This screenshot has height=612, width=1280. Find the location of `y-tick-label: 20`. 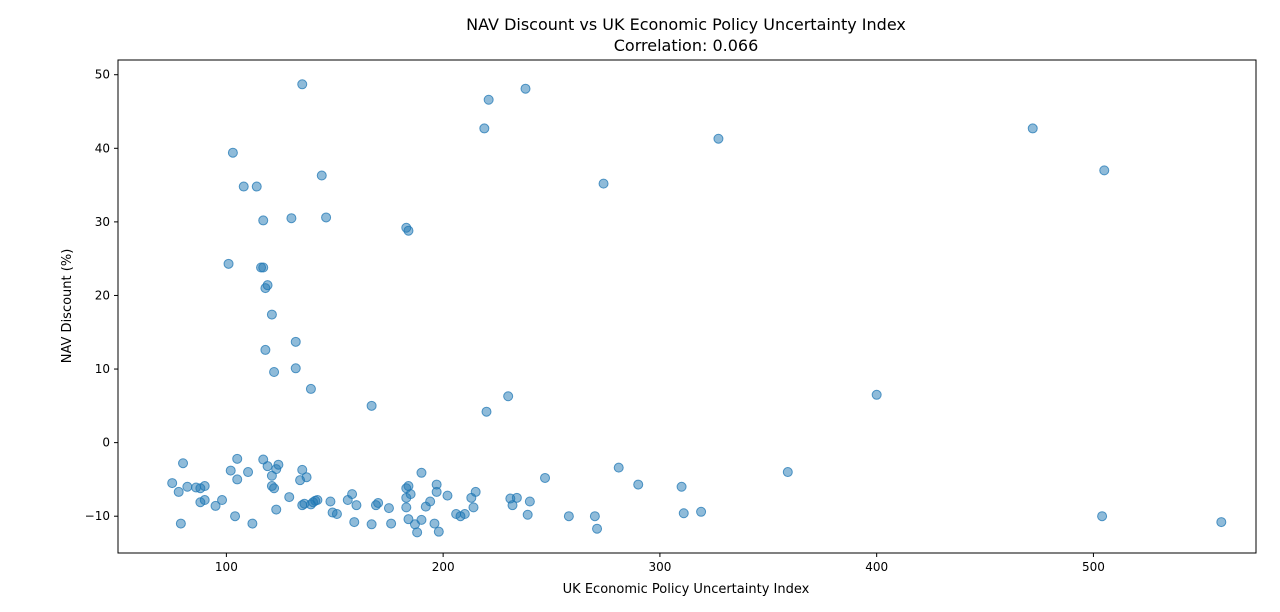

y-tick-label: 20 is located at coordinates (102, 295).